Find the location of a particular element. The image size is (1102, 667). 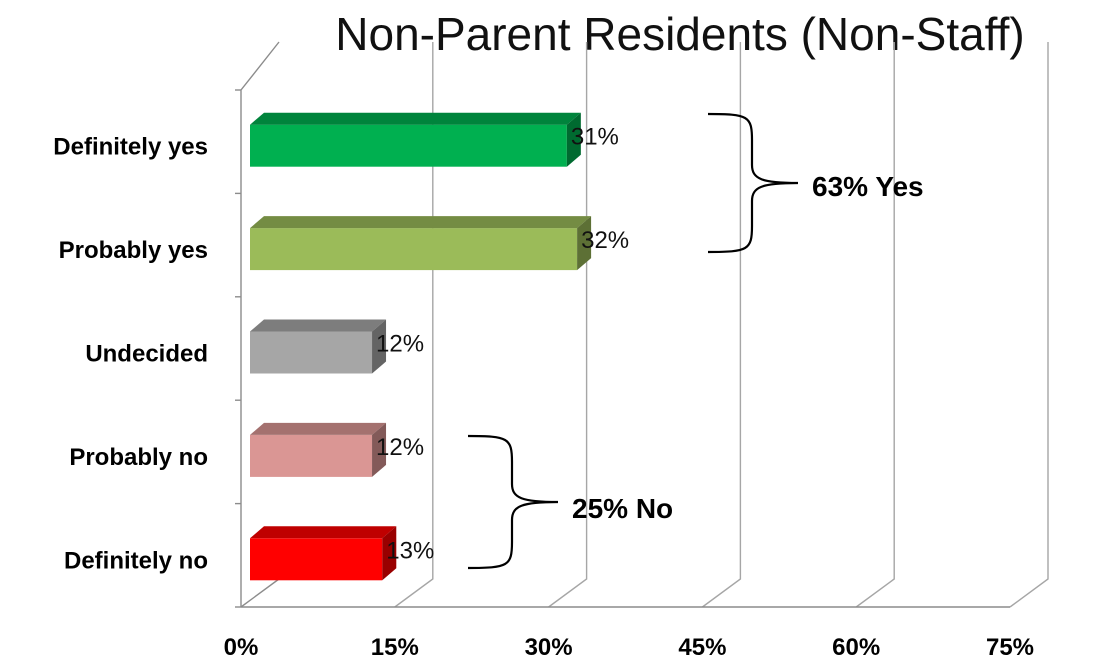

group-label: 63% Yes is located at coordinates (868, 186).